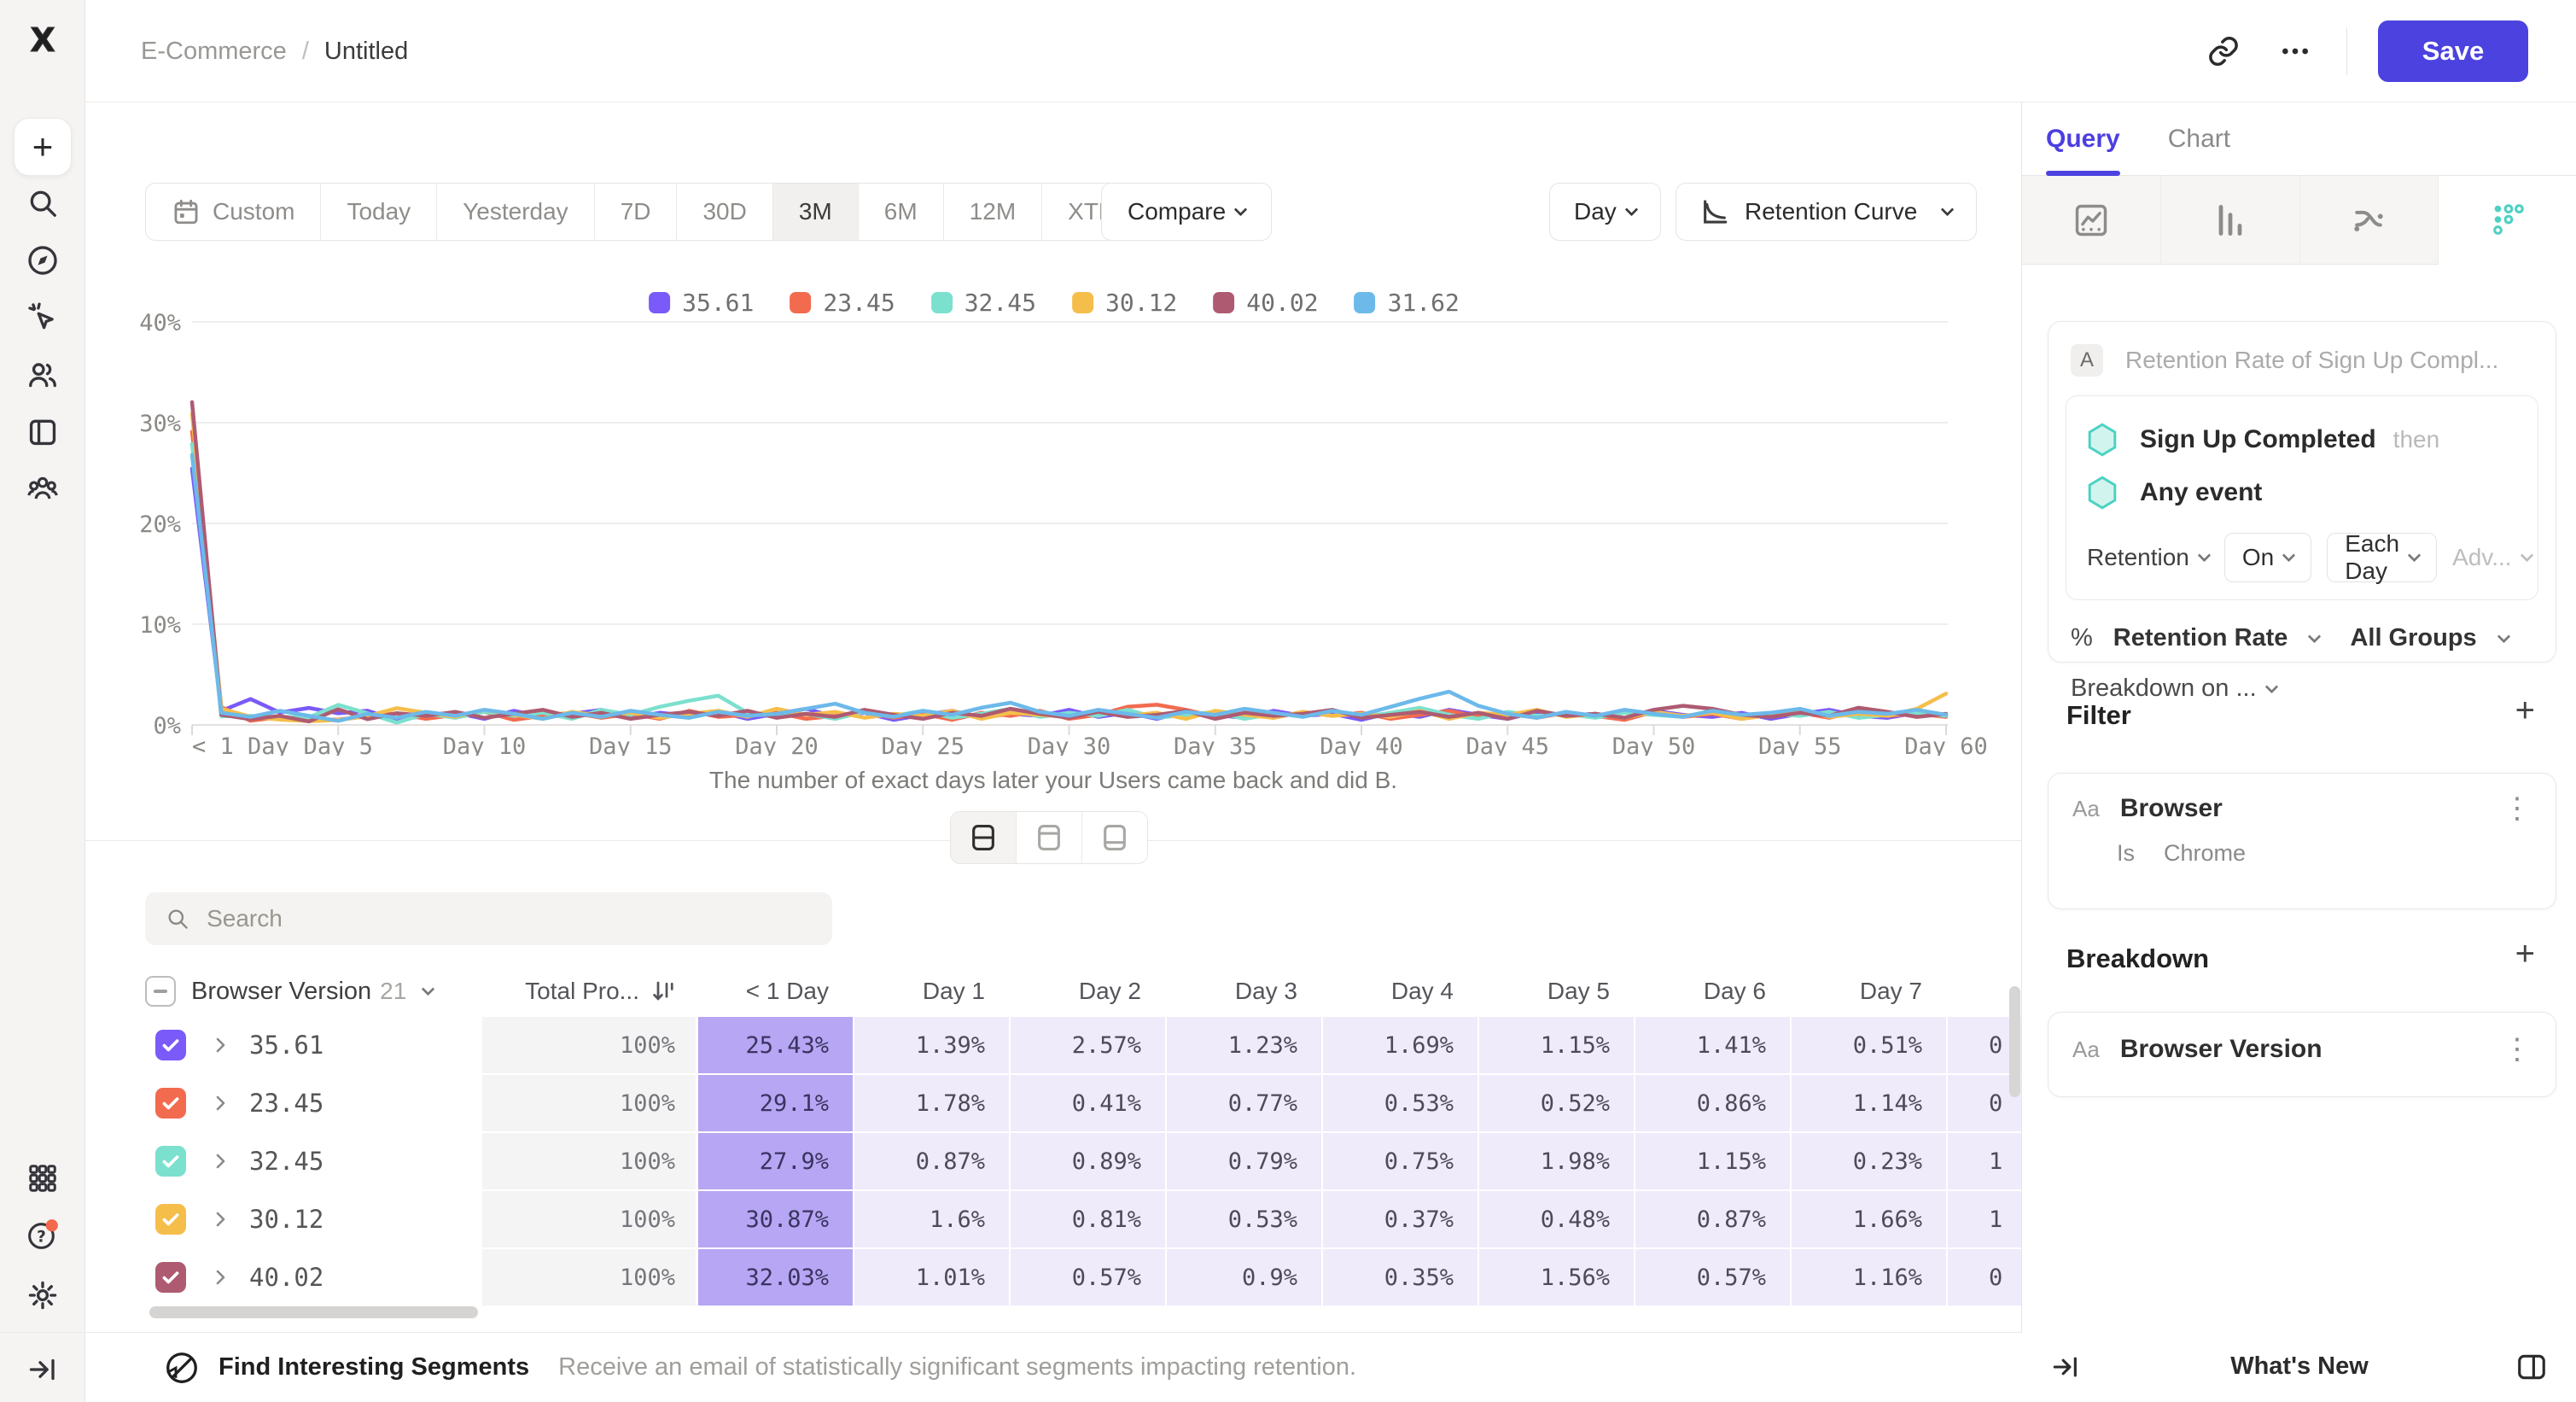 The height and width of the screenshot is (1402, 2576). I want to click on series-line-31.62, so click(1069, 588).